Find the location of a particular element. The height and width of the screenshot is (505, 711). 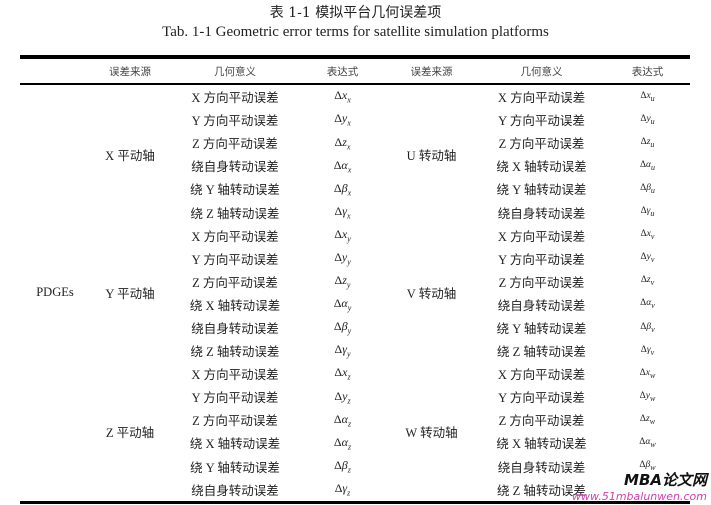

category-cell: PDGEs is located at coordinates (55, 292).